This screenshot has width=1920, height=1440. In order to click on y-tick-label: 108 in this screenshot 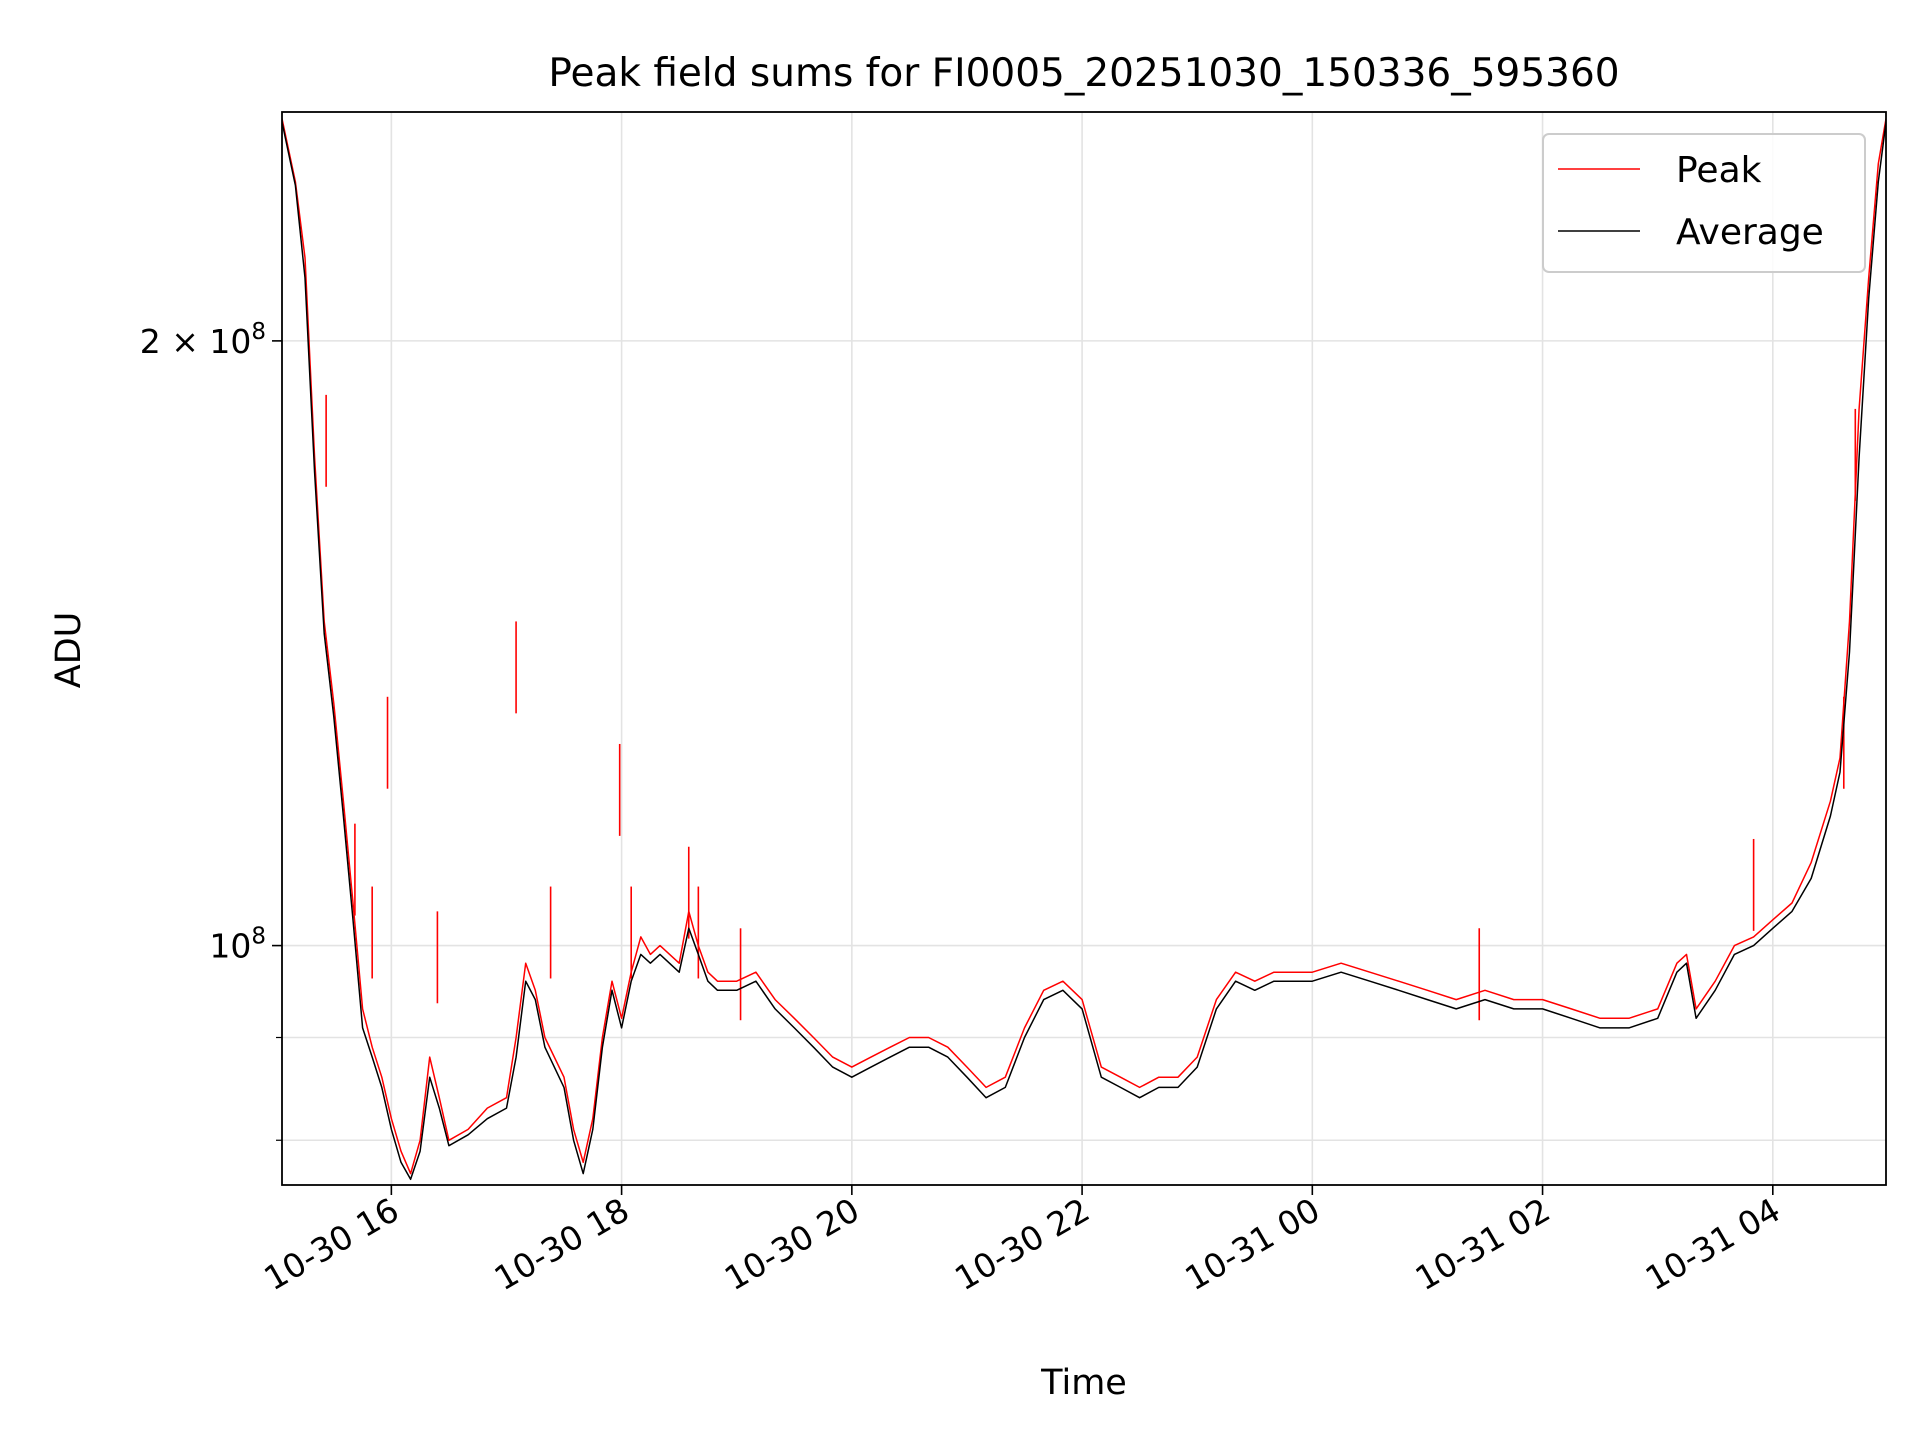, I will do `click(237, 945)`.